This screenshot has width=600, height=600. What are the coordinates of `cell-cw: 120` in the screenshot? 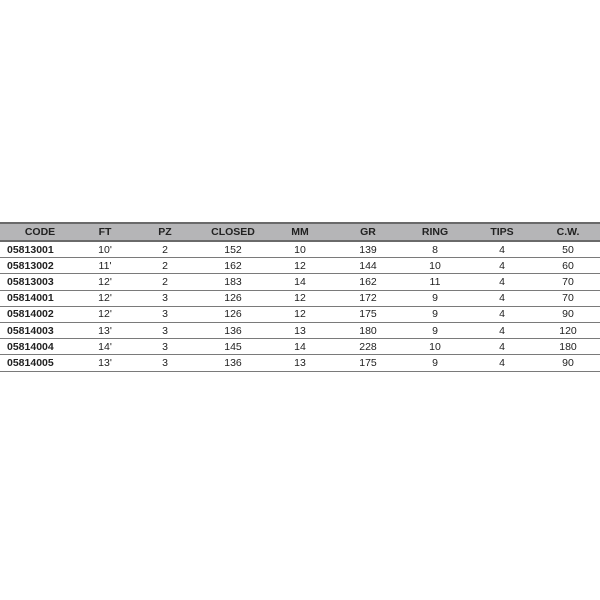 It's located at (568, 331).